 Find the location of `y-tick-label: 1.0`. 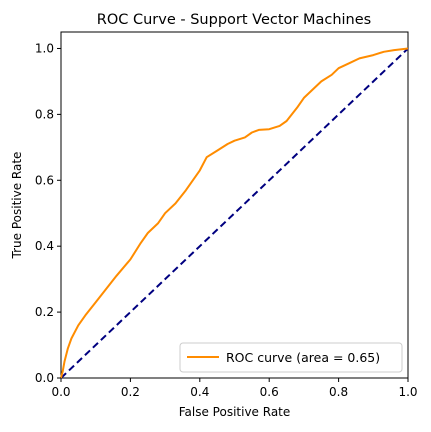

y-tick-label: 1.0 is located at coordinates (44, 48).